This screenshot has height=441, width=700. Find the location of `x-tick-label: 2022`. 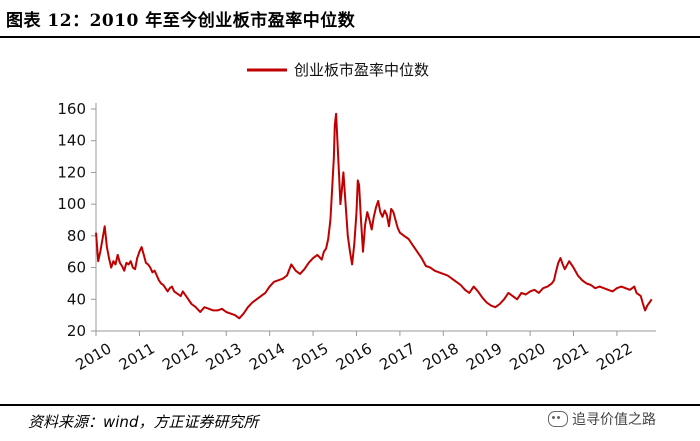

x-tick-label: 2022 is located at coordinates (614, 356).